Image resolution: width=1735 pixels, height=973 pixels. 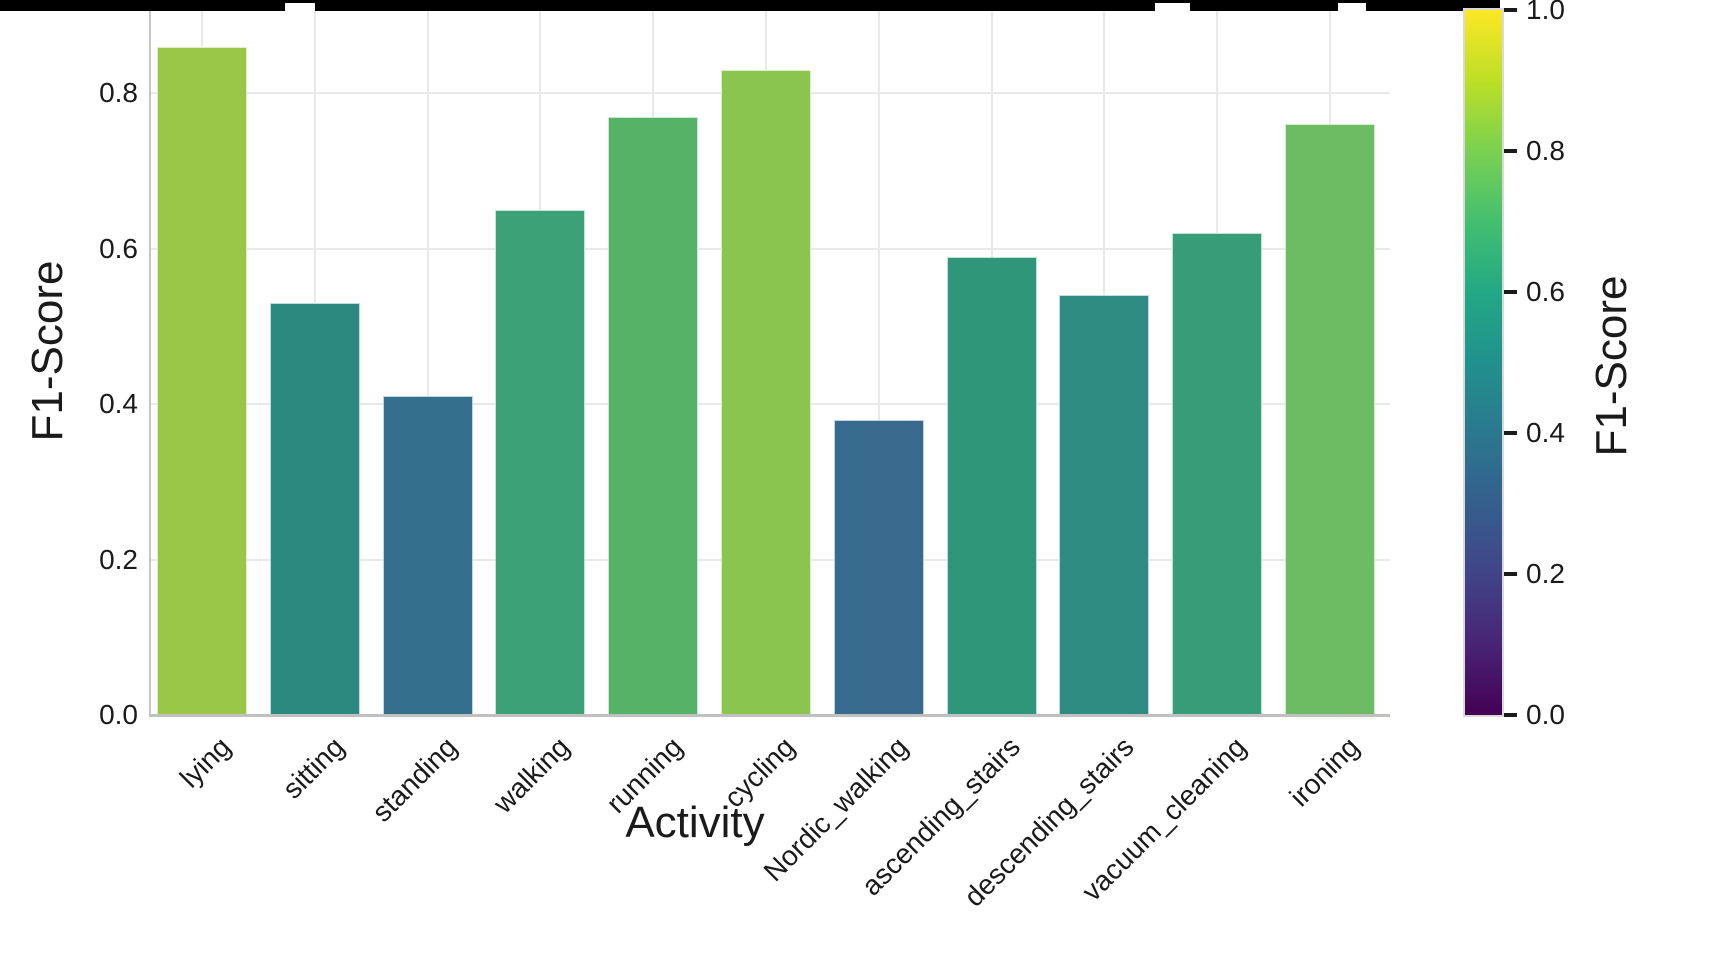 What do you see at coordinates (750, 5) in the screenshot?
I see `top-border-artifact` at bounding box center [750, 5].